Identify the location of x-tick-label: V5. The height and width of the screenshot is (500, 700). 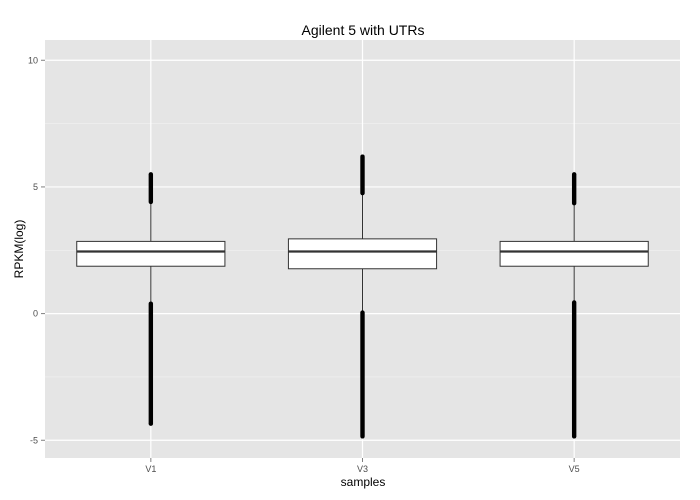
(574, 469).